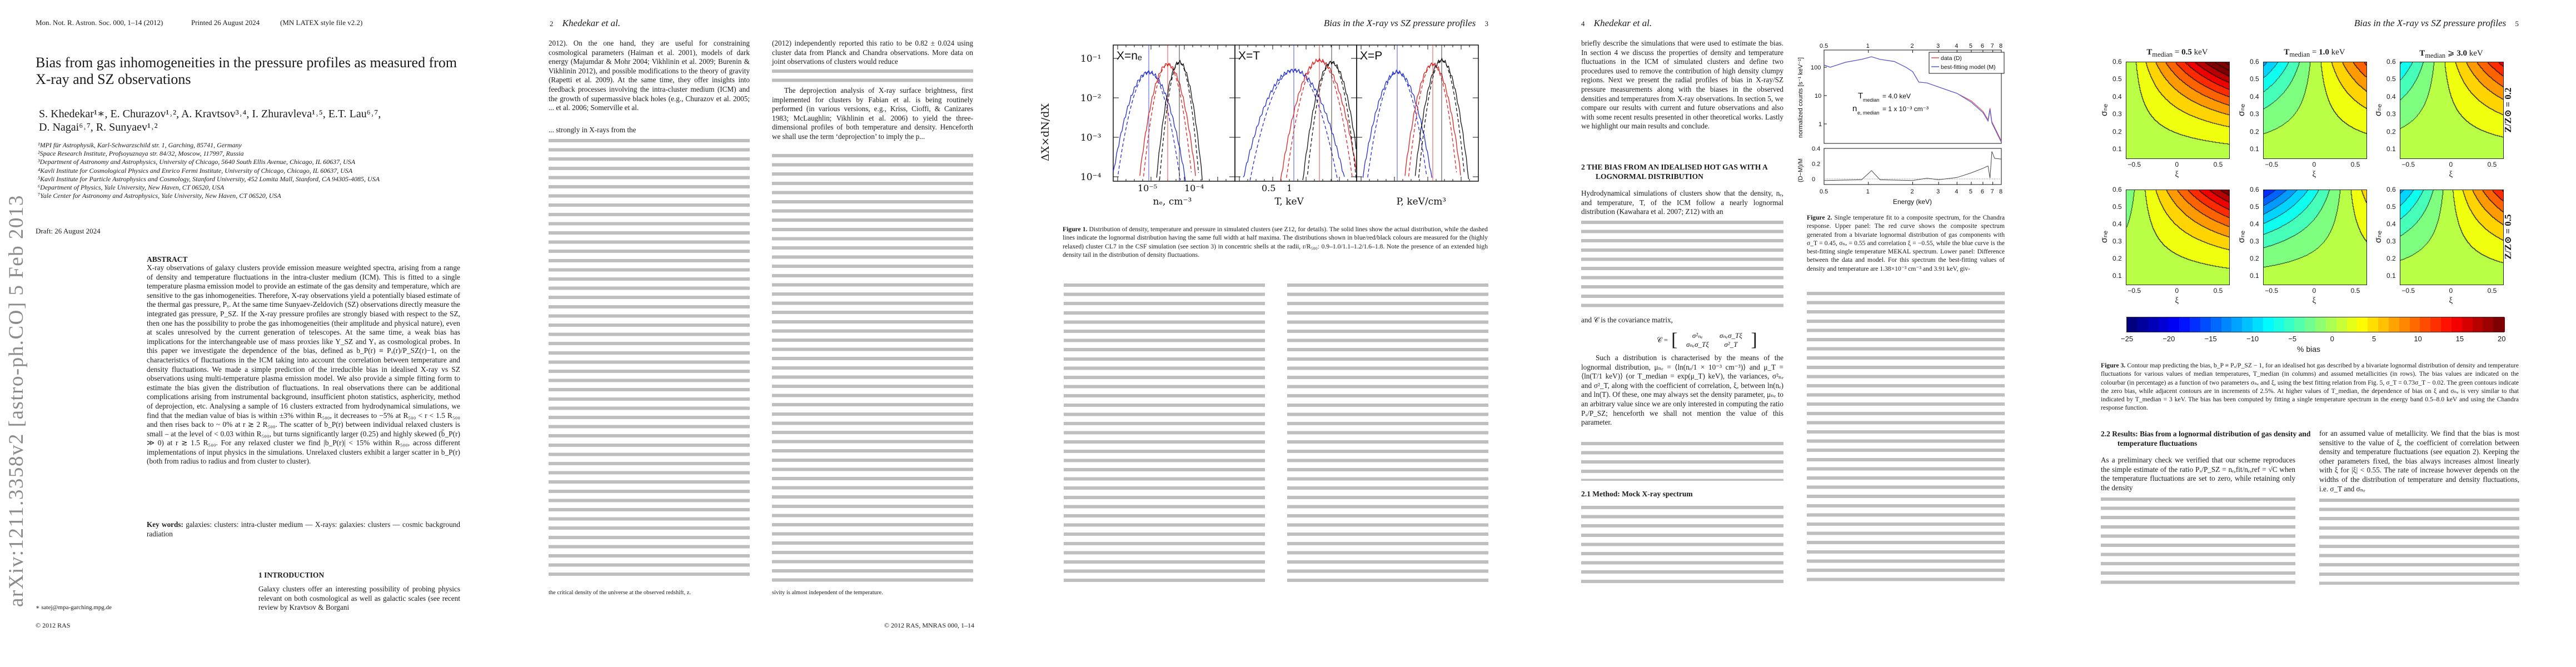 Image resolution: width=2576 pixels, height=667 pixels. Describe the element at coordinates (2252, 339) in the screenshot. I see `colorbar-tick-label: −10` at that location.